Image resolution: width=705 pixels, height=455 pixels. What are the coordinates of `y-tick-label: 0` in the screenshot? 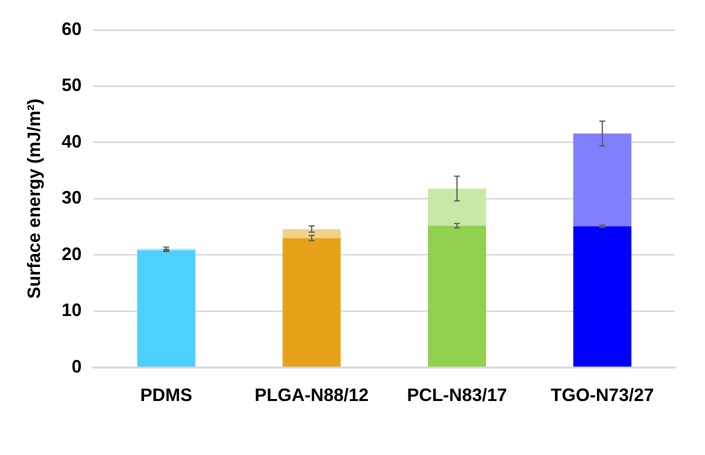 It's located at (77, 366).